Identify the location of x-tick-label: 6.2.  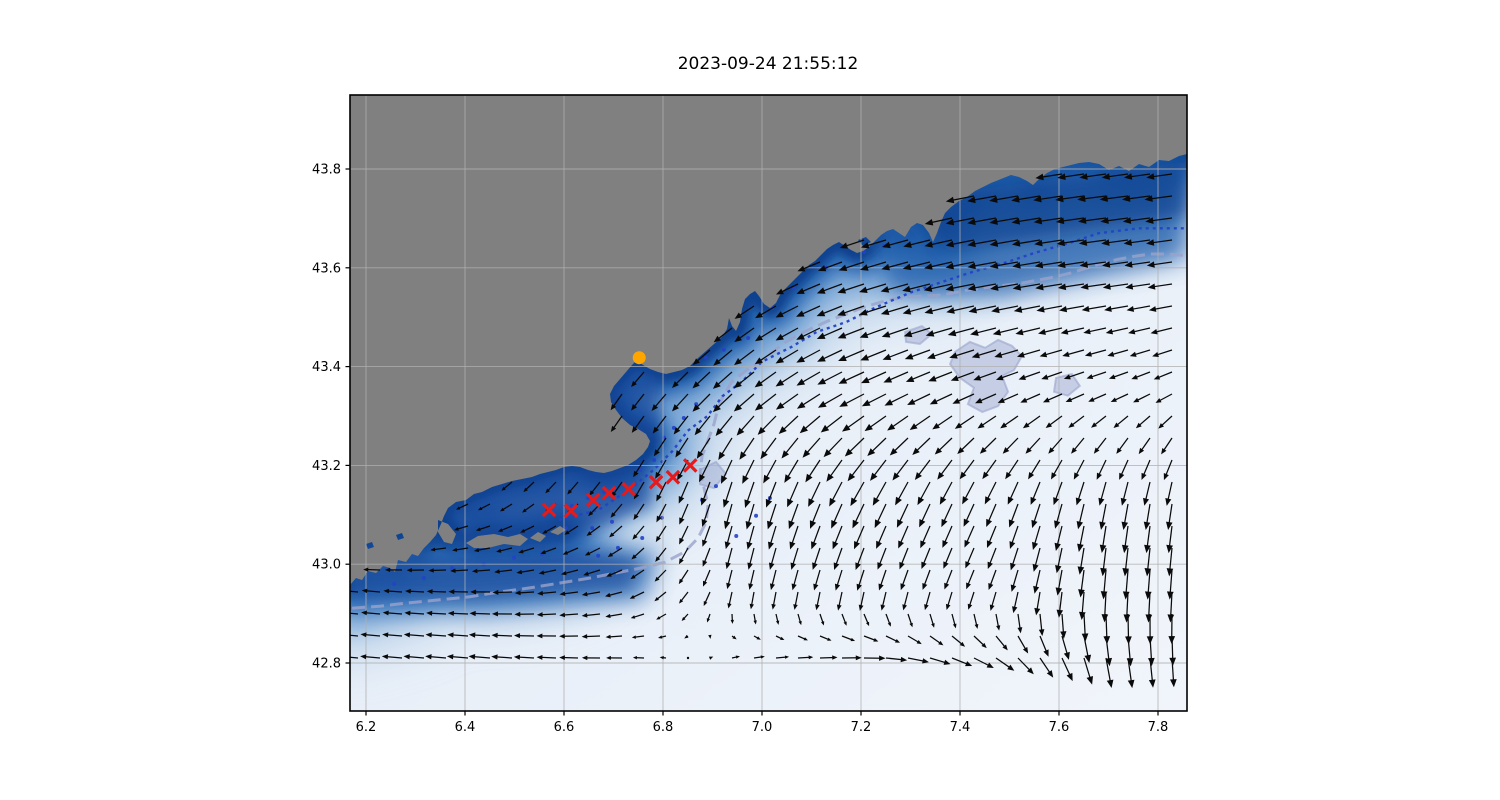
(366, 727).